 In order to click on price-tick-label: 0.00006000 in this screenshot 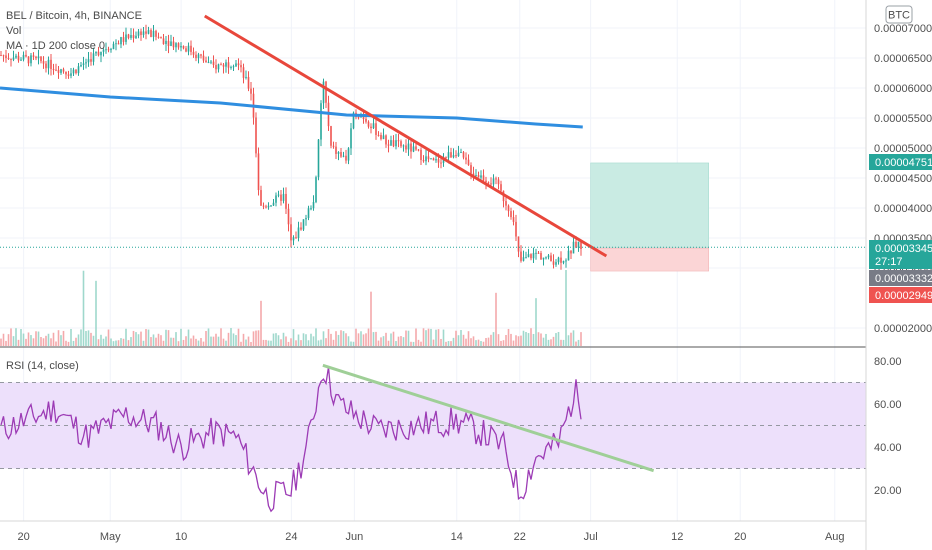, I will do `click(903, 89)`.